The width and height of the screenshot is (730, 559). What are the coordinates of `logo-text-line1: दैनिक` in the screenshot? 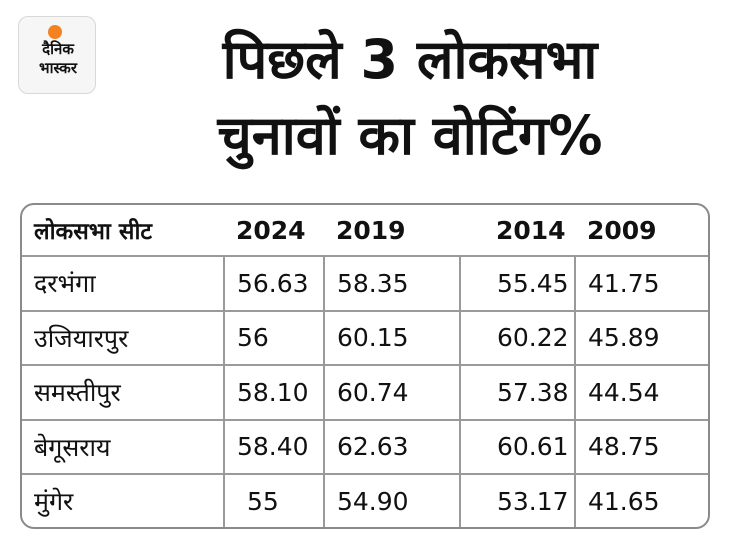 It's located at (58, 49).